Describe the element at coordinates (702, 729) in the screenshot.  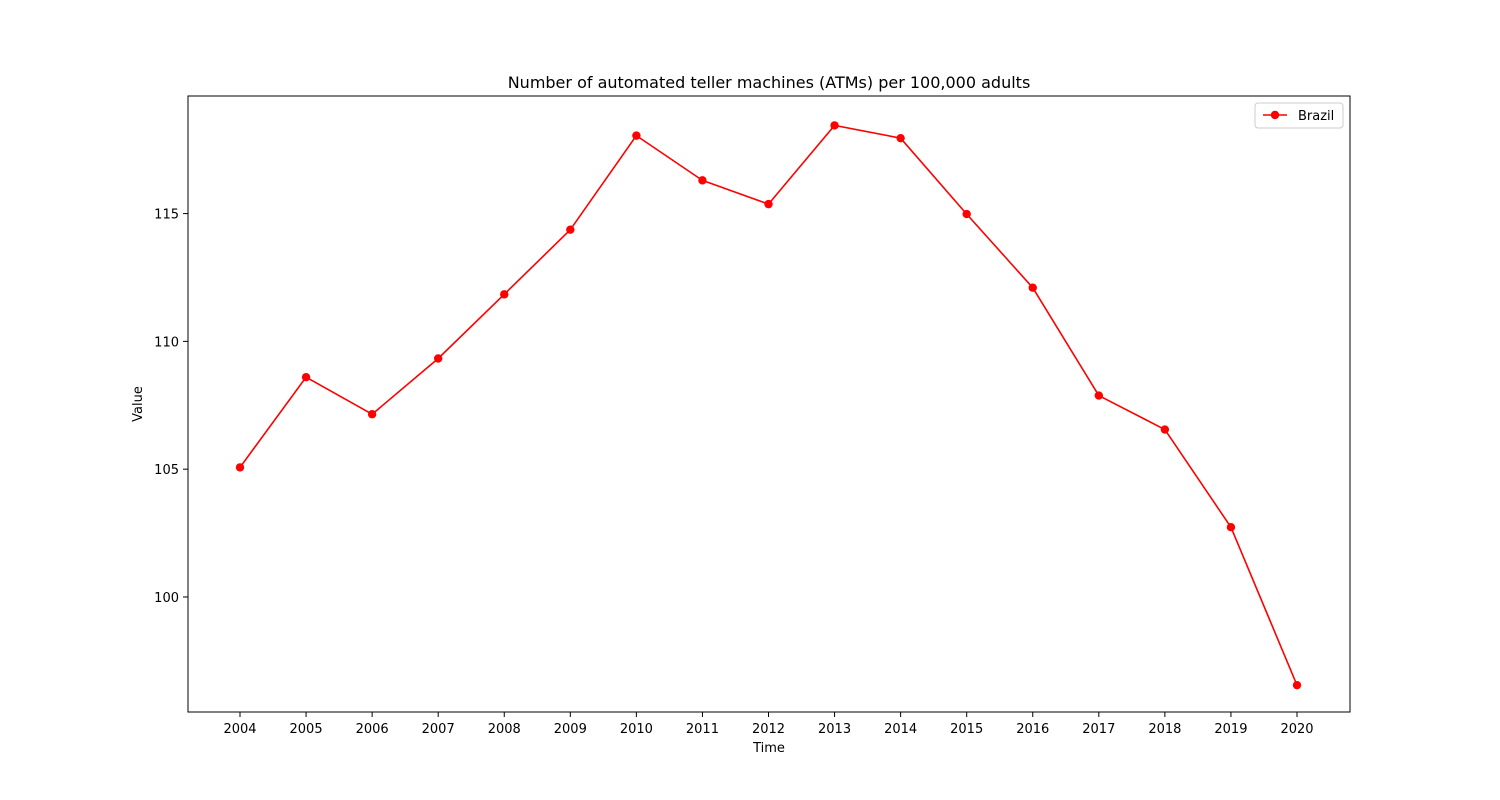
I see `x-tick-label: 2011` at that location.